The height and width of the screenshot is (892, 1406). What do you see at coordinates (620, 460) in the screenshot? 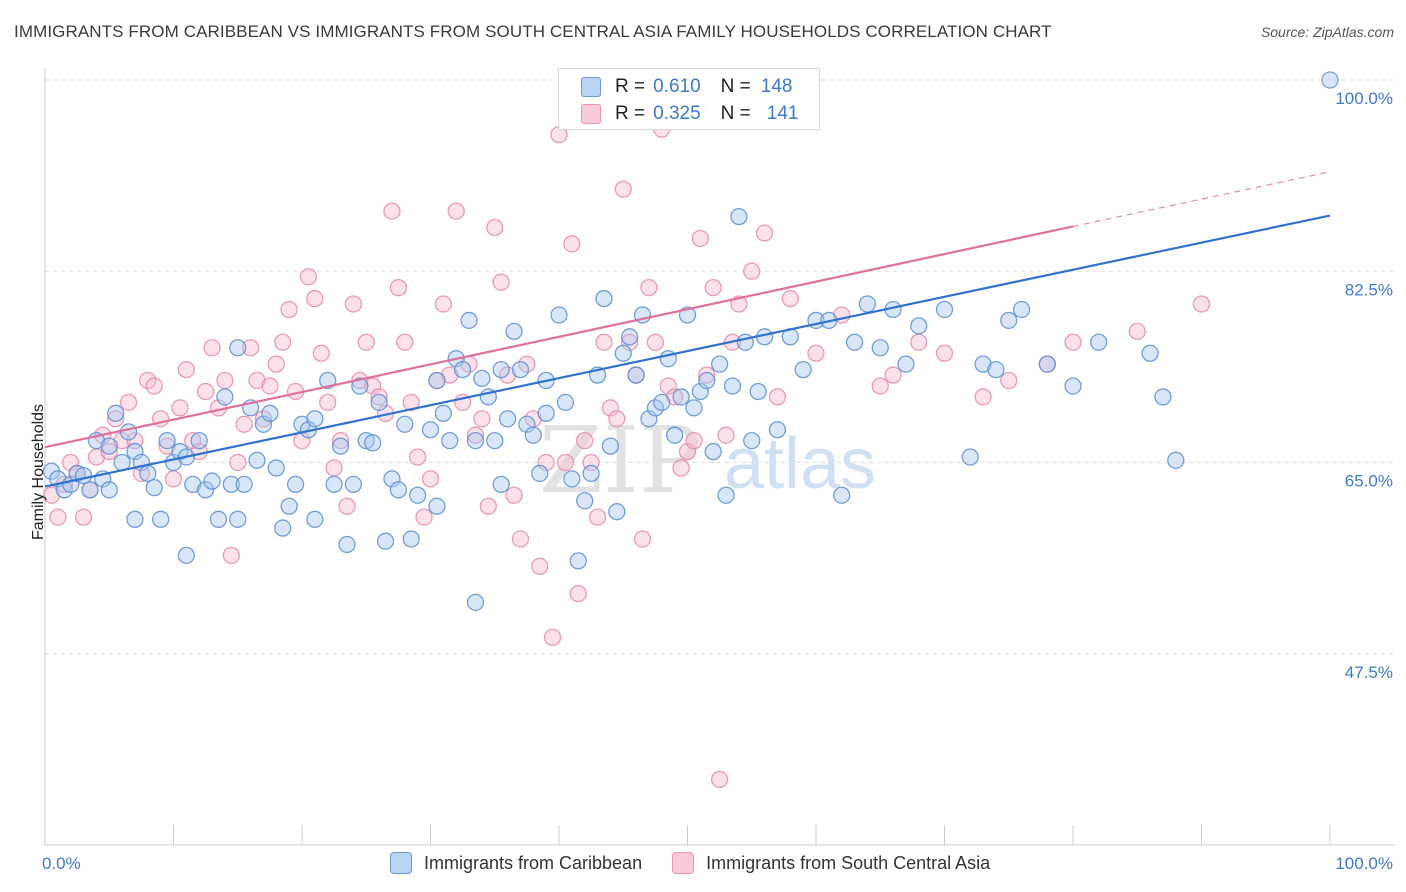
I see `watermark-zip: ZIP` at bounding box center [620, 460].